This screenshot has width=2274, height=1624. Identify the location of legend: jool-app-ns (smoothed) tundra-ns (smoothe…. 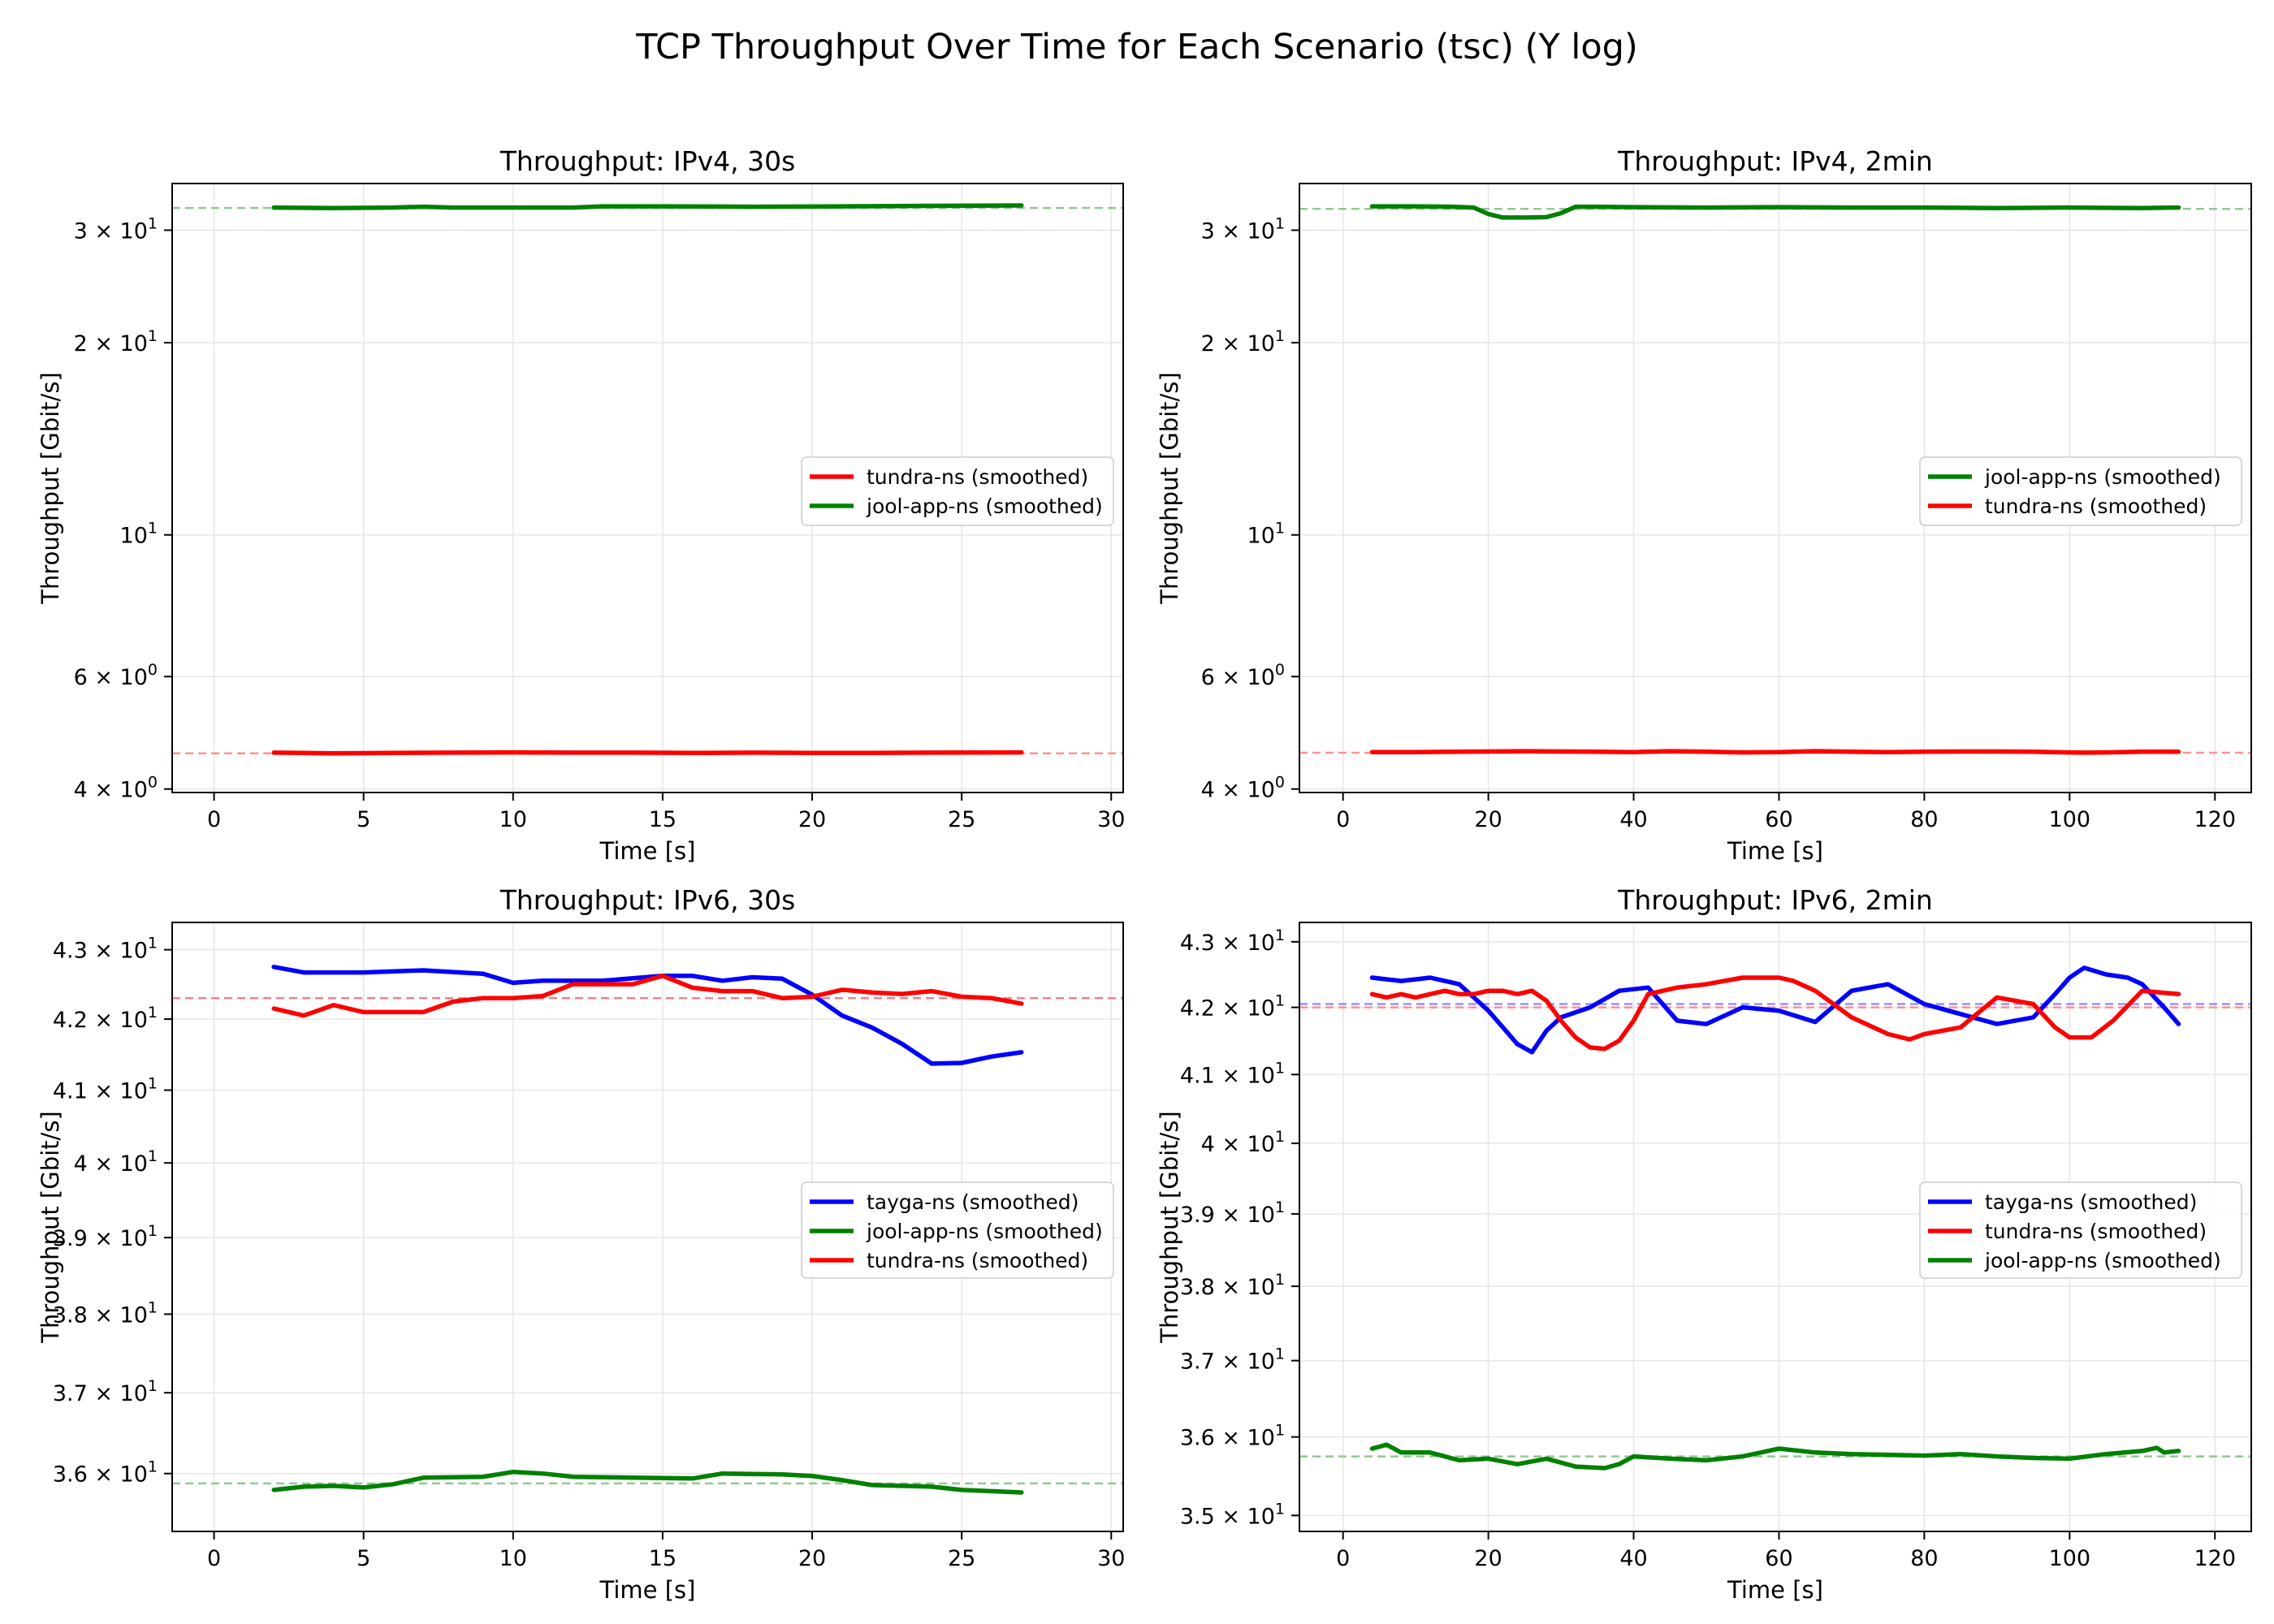
(2080, 491).